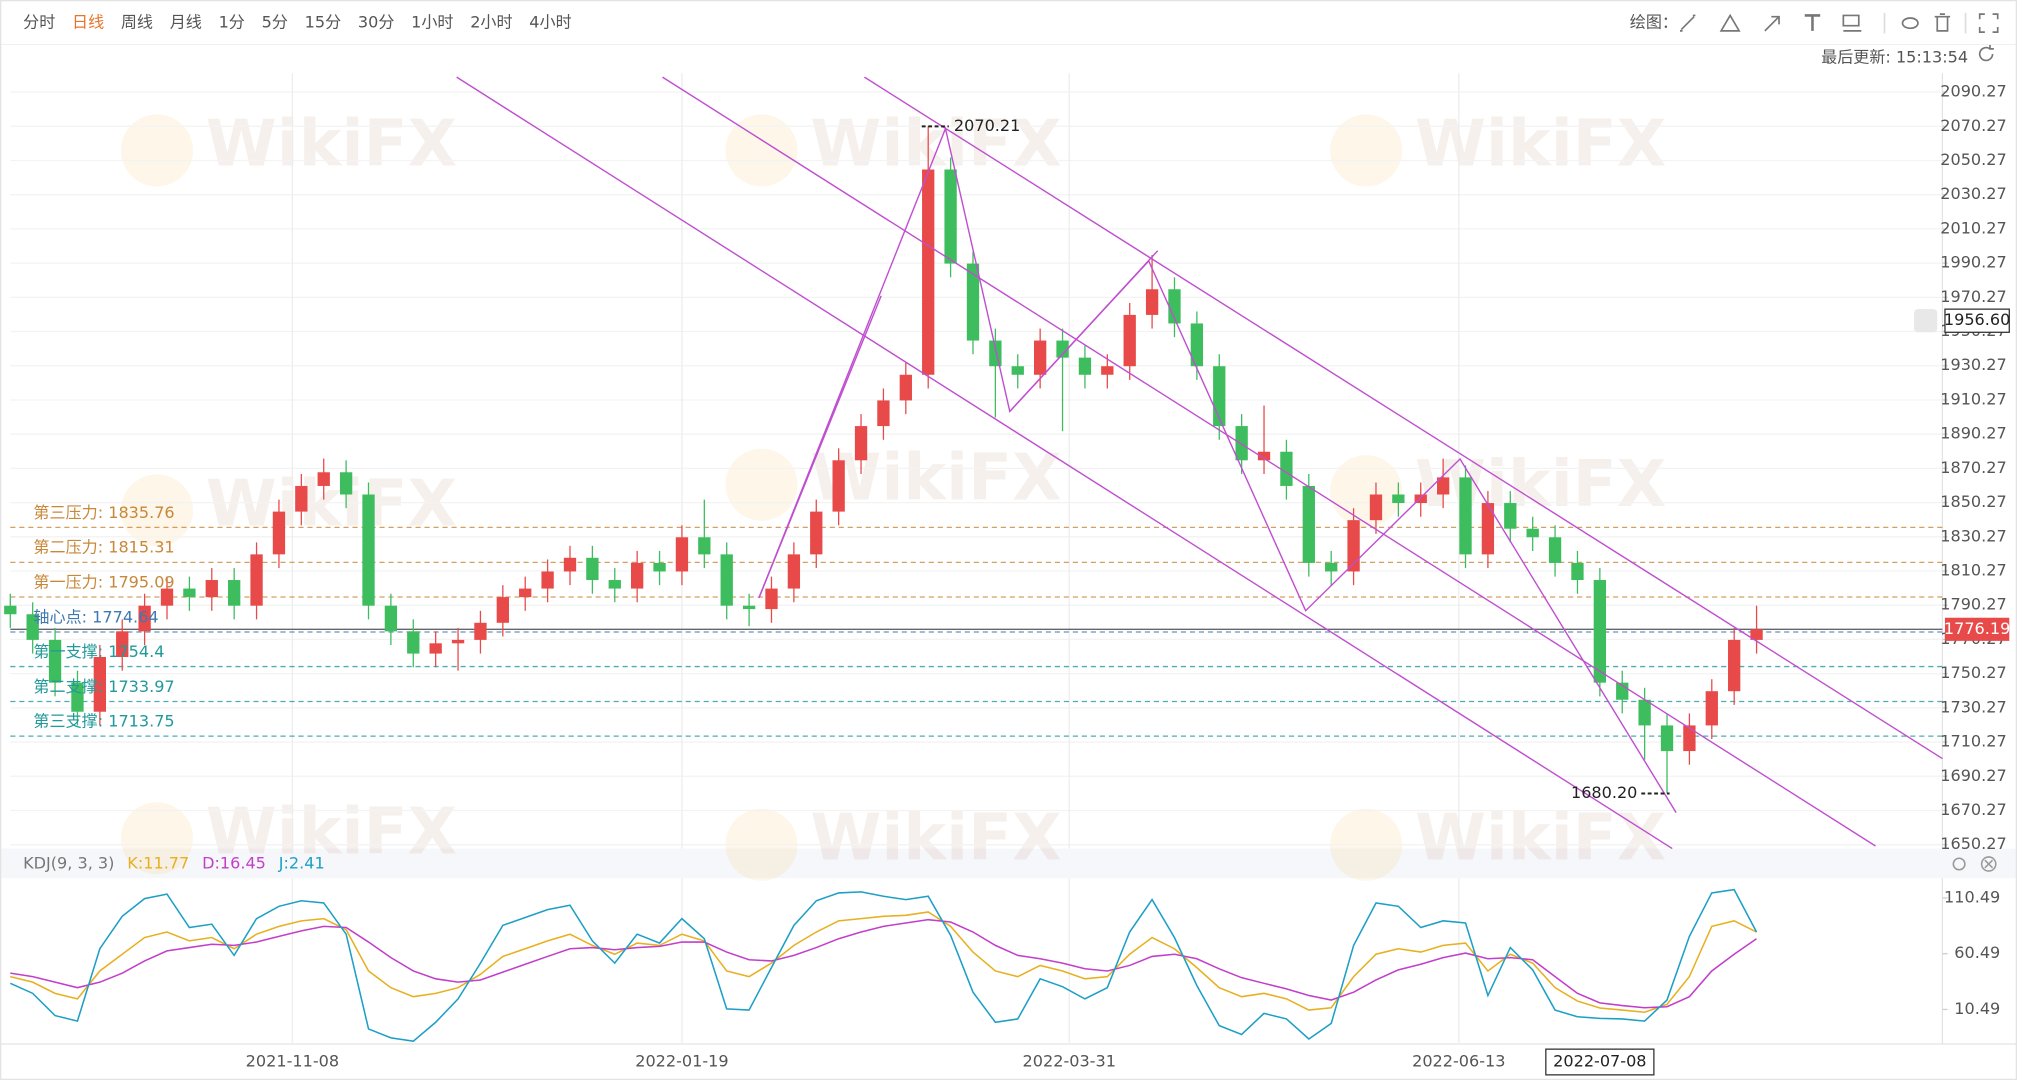  I want to click on period-tab: 1小时, so click(432, 22).